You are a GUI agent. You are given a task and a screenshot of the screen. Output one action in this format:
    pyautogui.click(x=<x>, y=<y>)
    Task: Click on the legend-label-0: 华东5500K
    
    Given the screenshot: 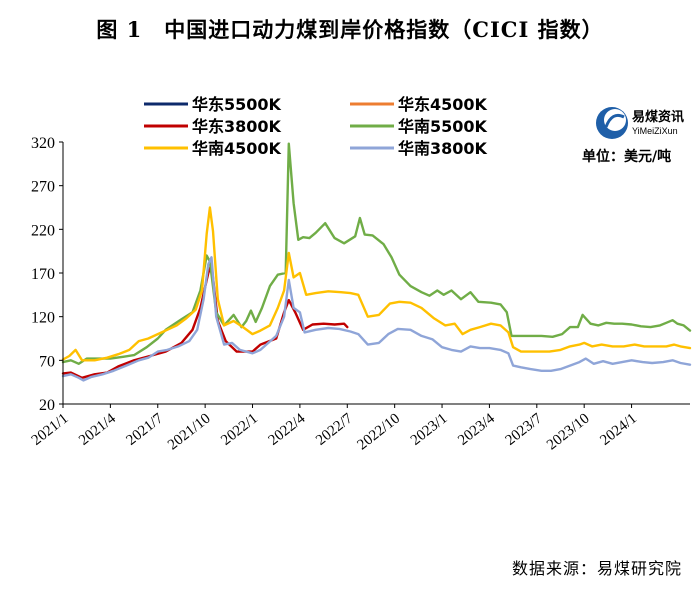 What is the action you would take?
    pyautogui.click(x=237, y=104)
    